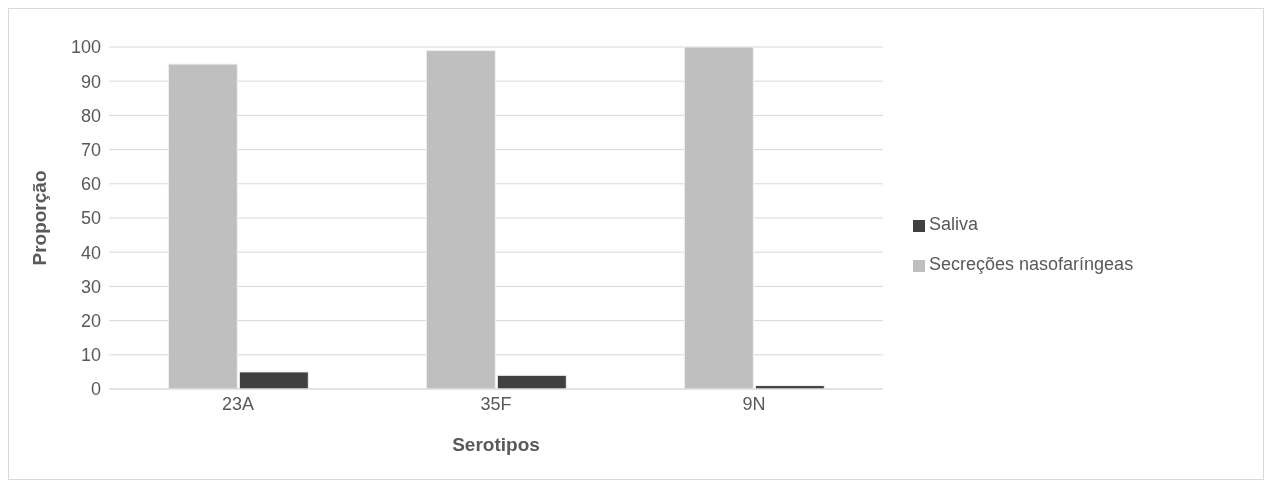 This screenshot has width=1272, height=488. I want to click on y-tick-label: 20, so click(90, 320).